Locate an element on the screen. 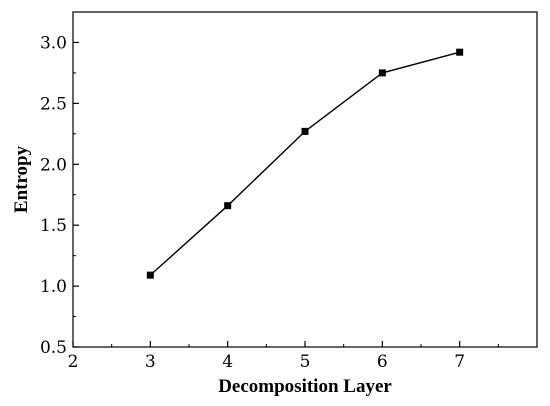 This screenshot has height=406, width=550. y-tick-label: 1.5 is located at coordinates (53, 226).